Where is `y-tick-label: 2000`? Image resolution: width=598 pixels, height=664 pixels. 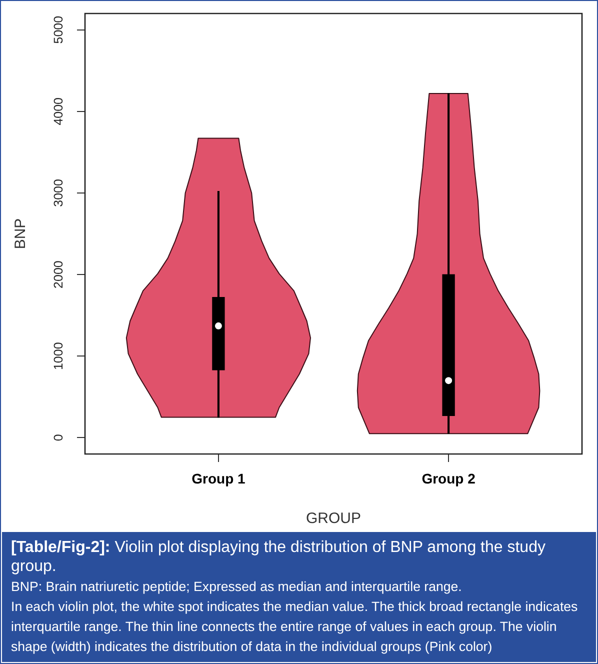
y-tick-label: 2000 is located at coordinates (59, 274).